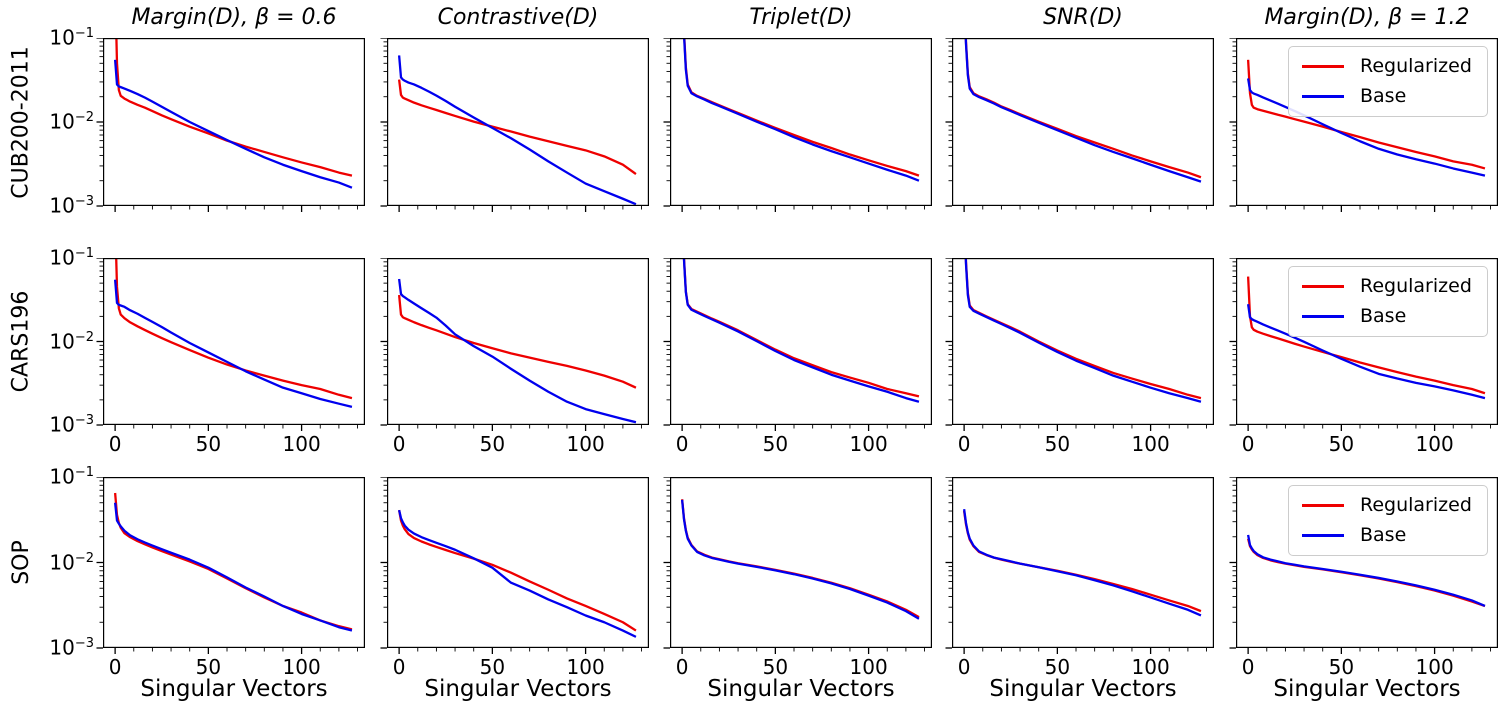  I want to click on panel-title: SNR(D), so click(1083, 17).